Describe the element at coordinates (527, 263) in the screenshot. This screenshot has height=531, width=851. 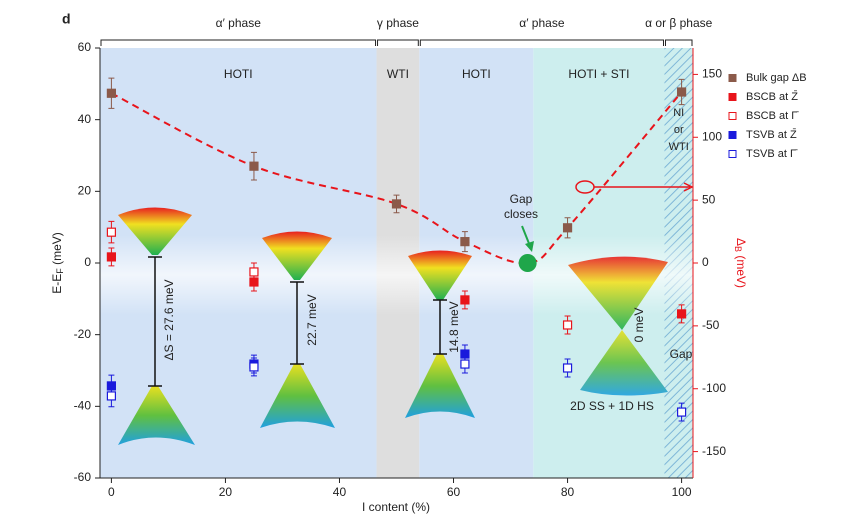
I see `gap-point` at that location.